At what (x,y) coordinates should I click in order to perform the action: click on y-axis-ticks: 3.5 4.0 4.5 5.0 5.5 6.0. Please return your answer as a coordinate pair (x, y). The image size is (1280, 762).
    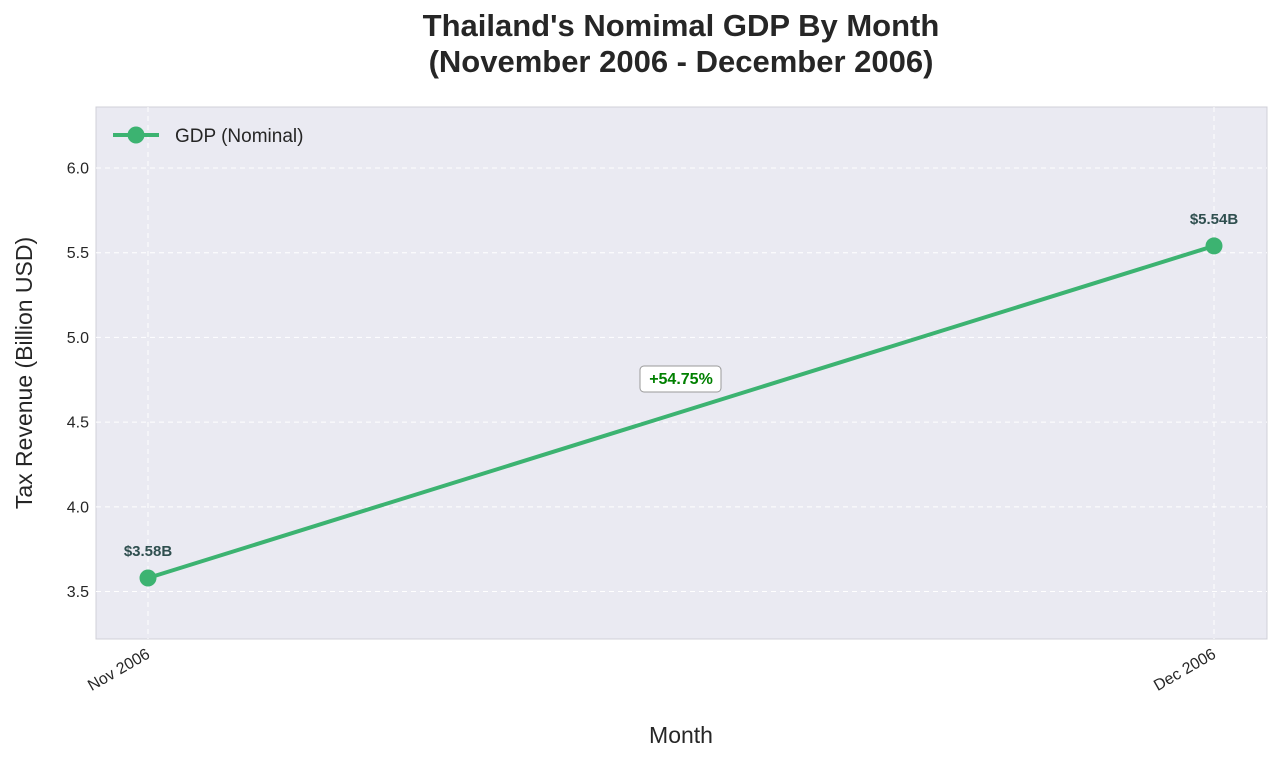
    Looking at the image, I should click on (78, 380).